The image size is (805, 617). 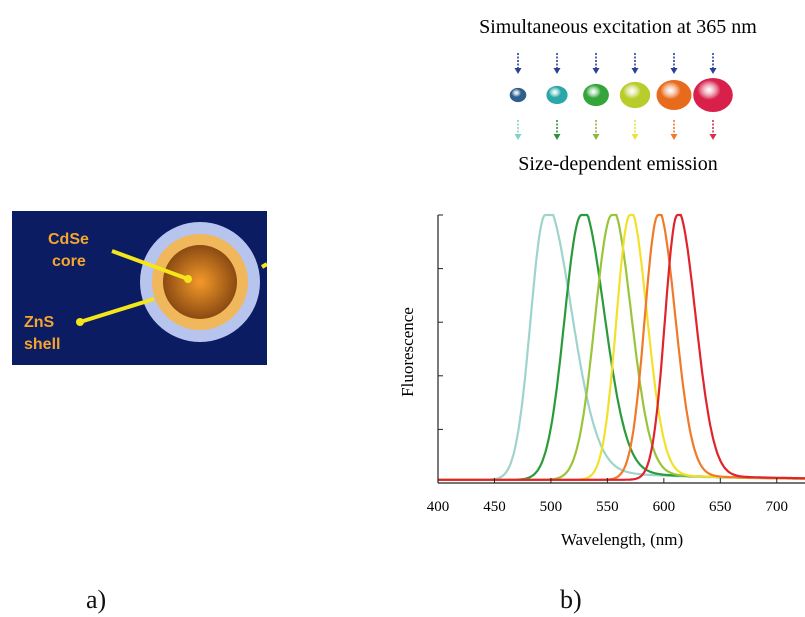 I want to click on shell-pointer-dot, so click(x=80, y=322).